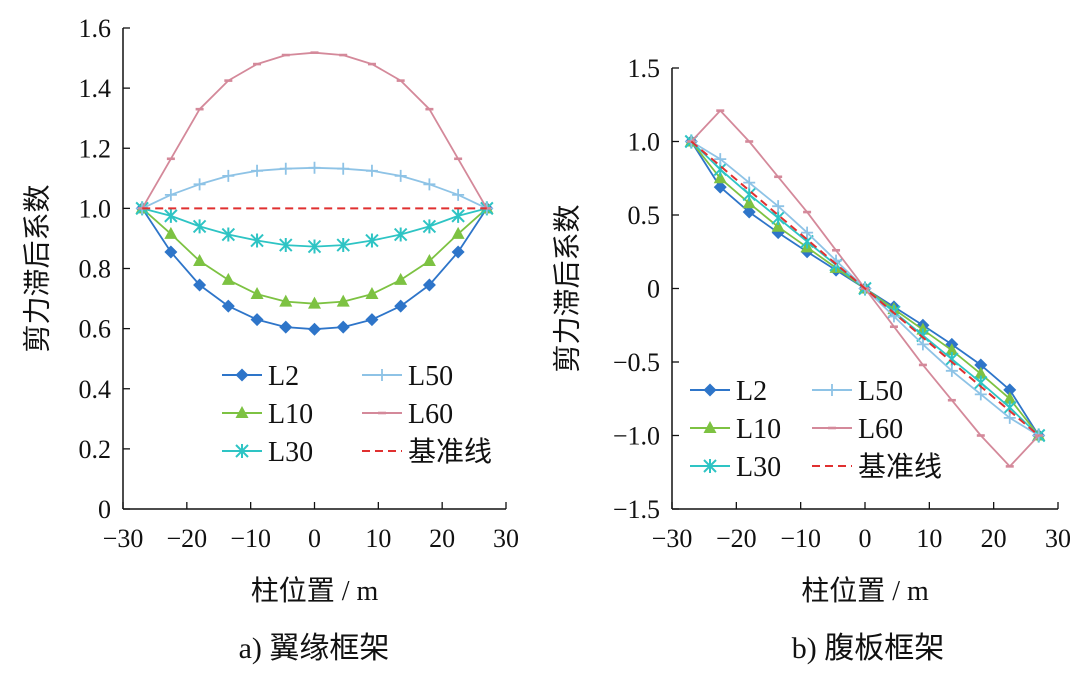 This screenshot has height=675, width=1080. What do you see at coordinates (758, 467) in the screenshot?
I see `panel-b-legend-label-L30: L30` at bounding box center [758, 467].